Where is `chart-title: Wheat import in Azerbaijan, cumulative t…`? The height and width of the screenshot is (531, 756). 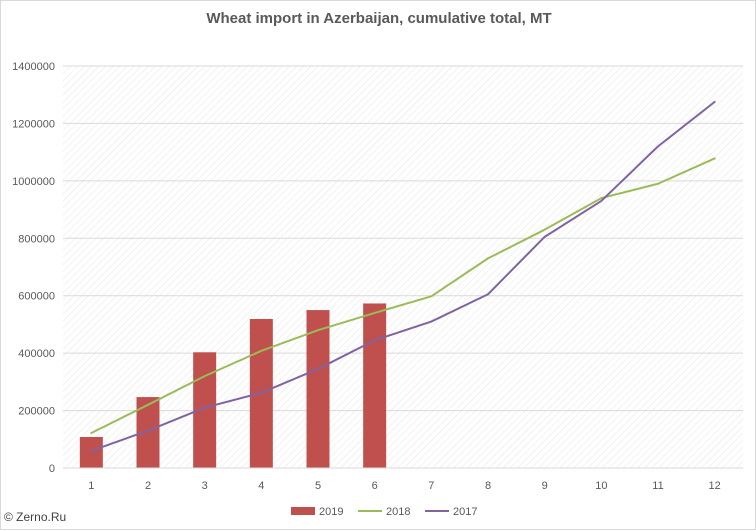 chart-title: Wheat import in Azerbaijan, cumulative t… is located at coordinates (378, 18).